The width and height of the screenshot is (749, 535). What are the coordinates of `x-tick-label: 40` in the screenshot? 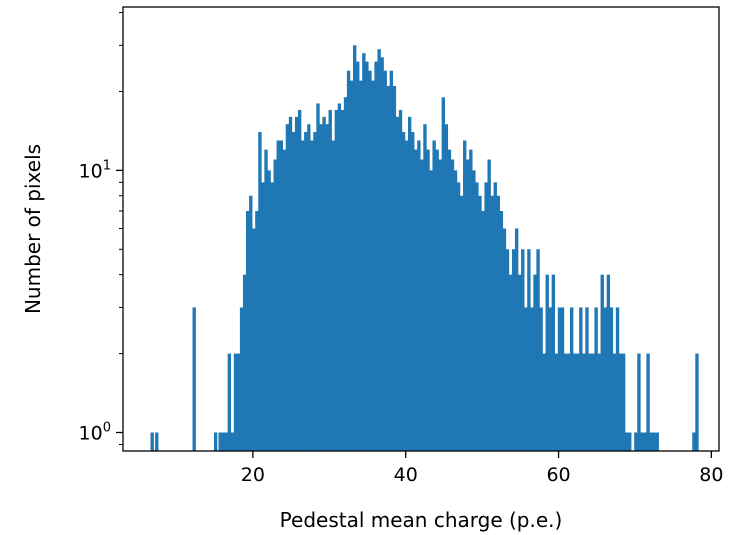 It's located at (406, 475).